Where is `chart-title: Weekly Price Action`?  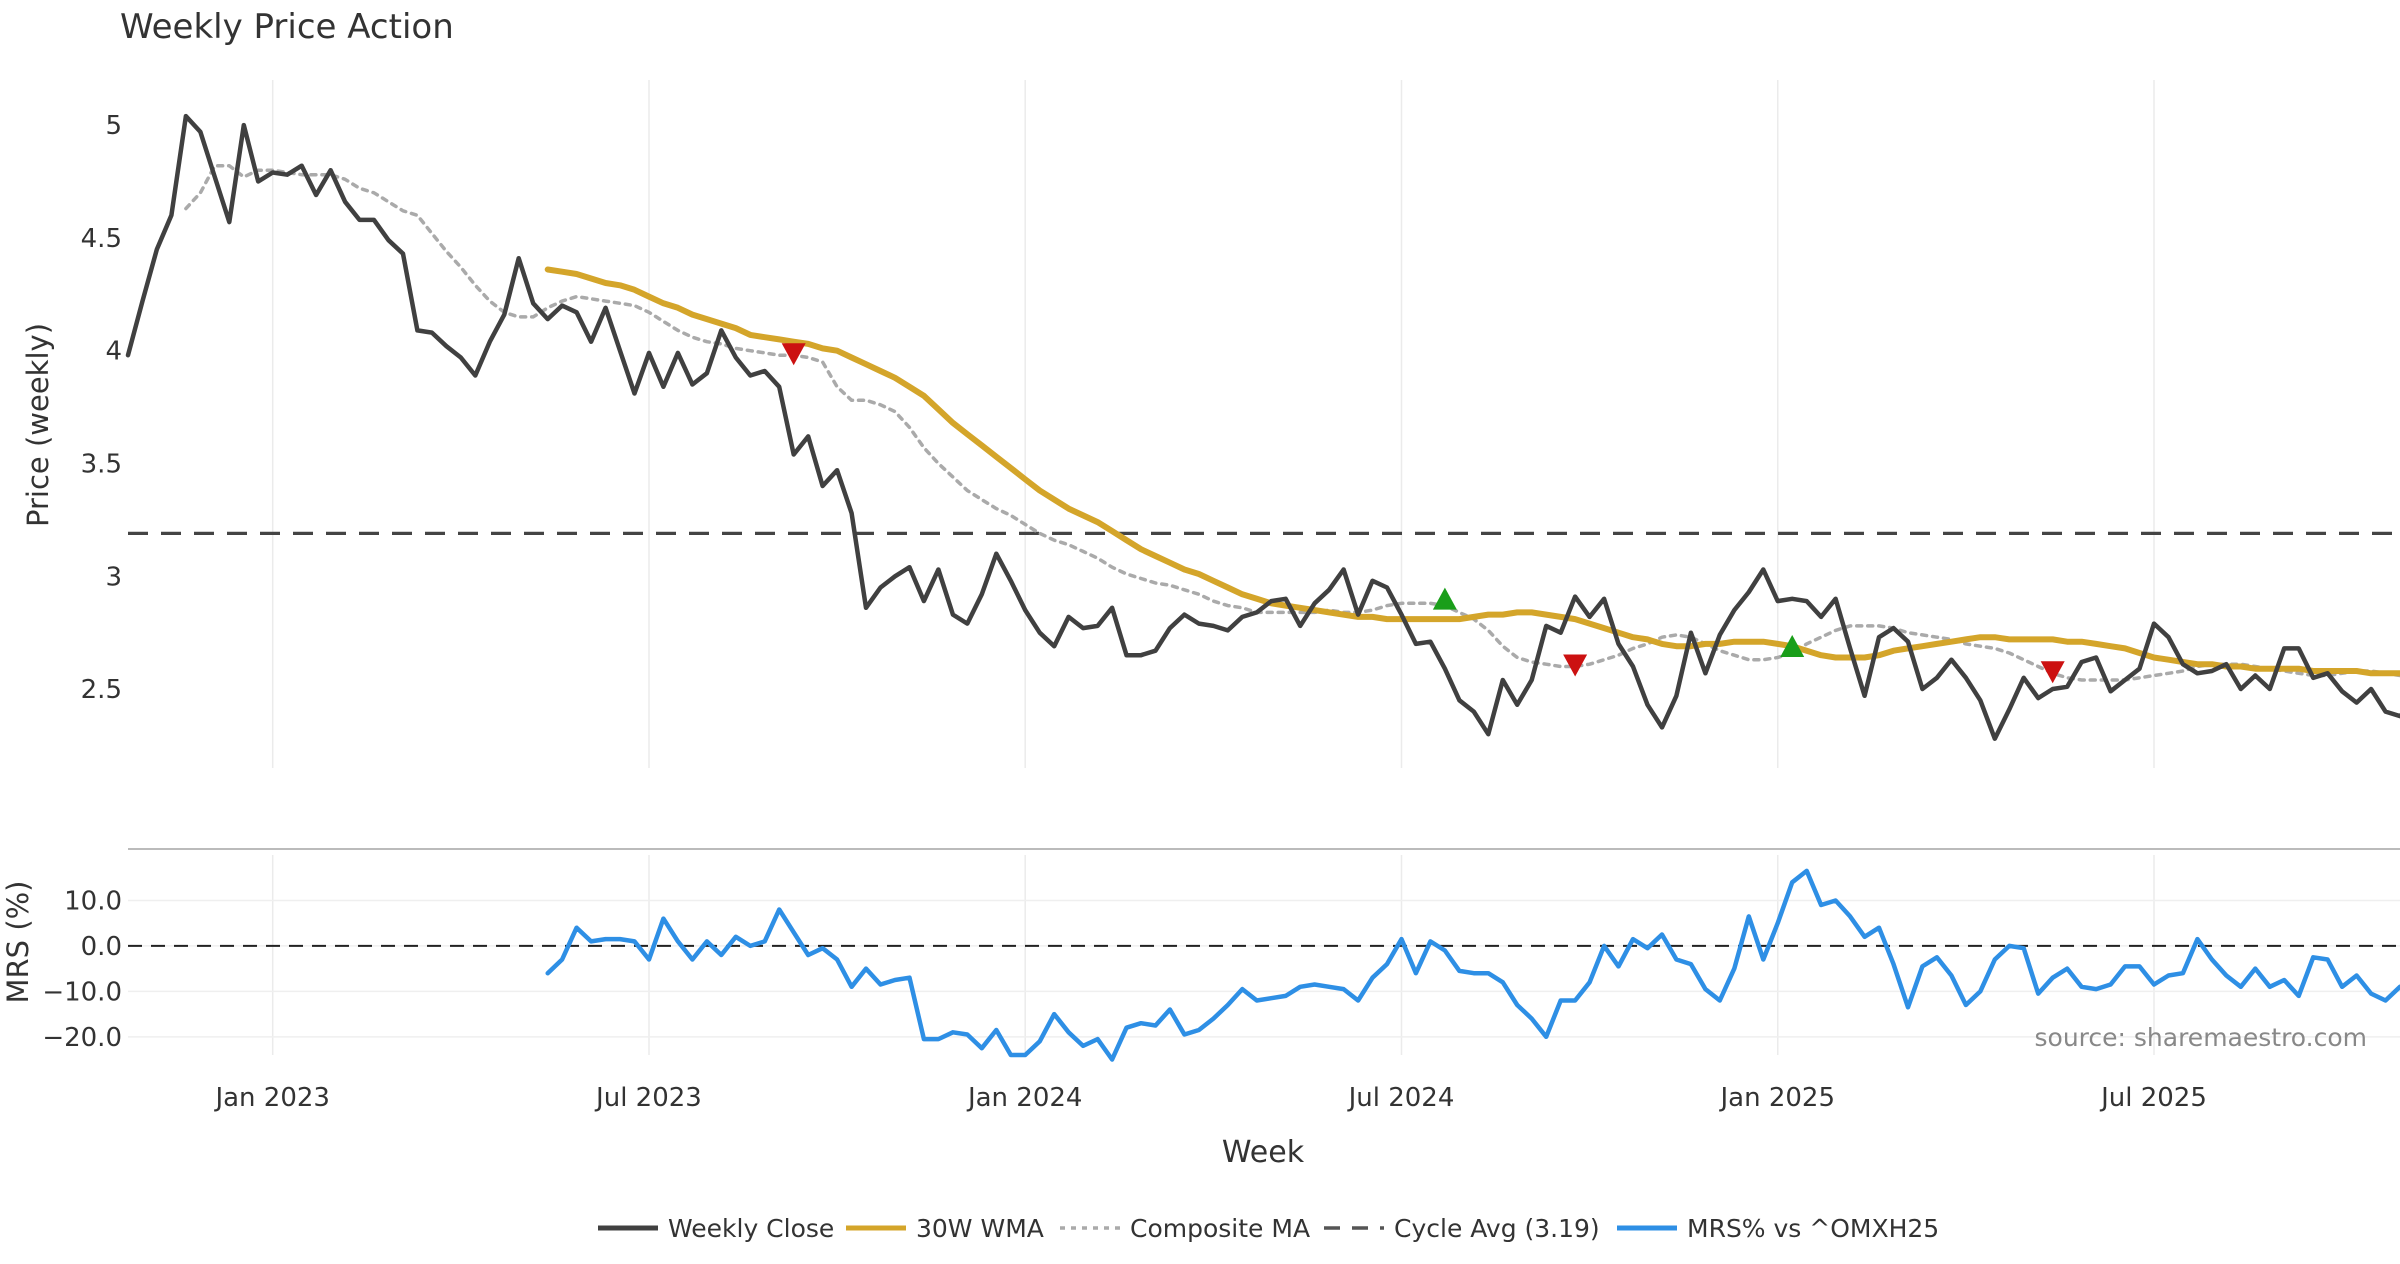 chart-title: Weekly Price Action is located at coordinates (287, 27).